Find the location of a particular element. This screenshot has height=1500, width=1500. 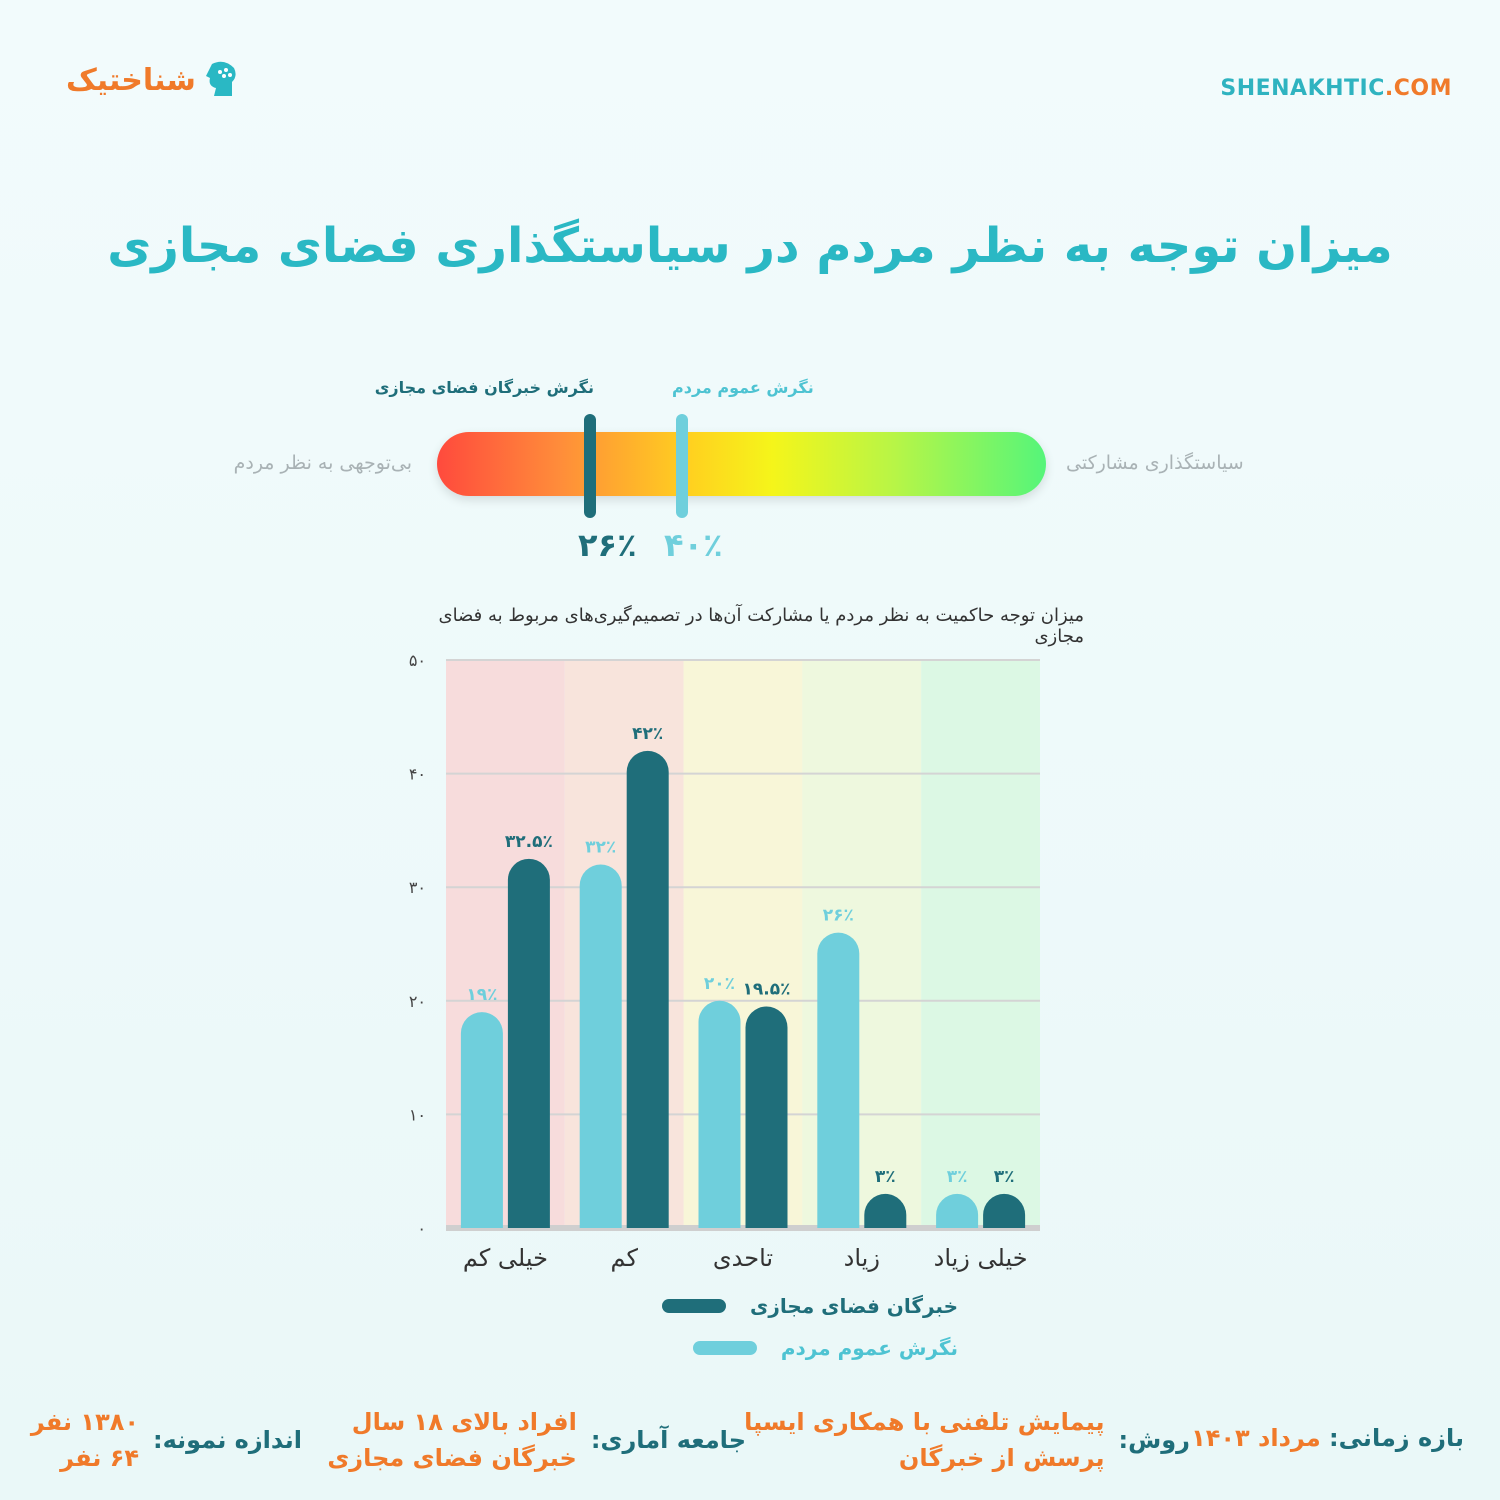

legend-swatch-experts is located at coordinates (694, 1306).